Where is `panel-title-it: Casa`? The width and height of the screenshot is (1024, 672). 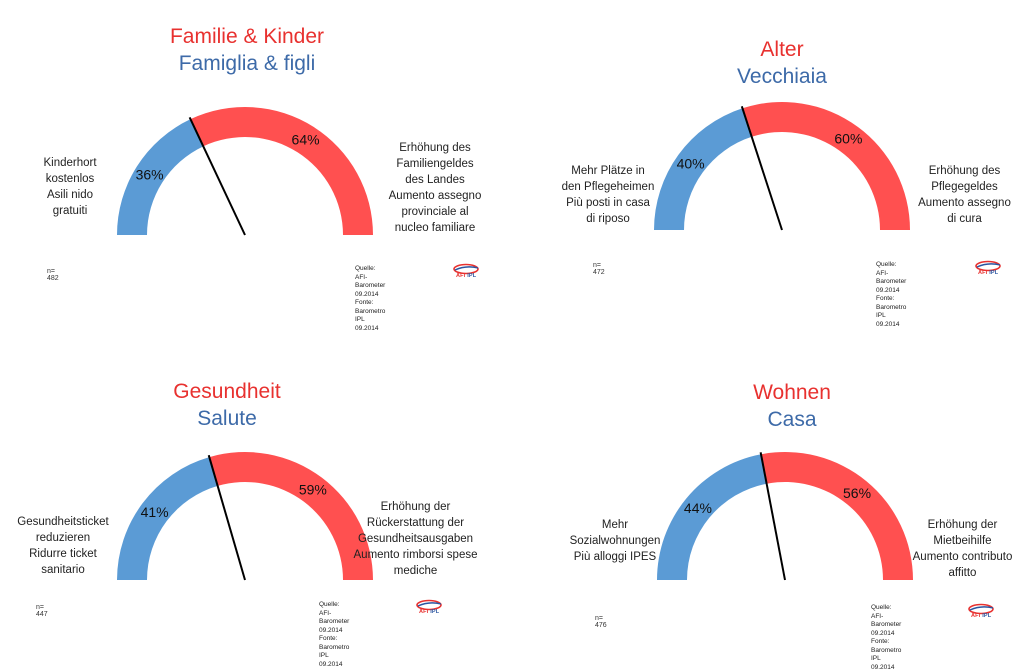 panel-title-it: Casa is located at coordinates (792, 419).